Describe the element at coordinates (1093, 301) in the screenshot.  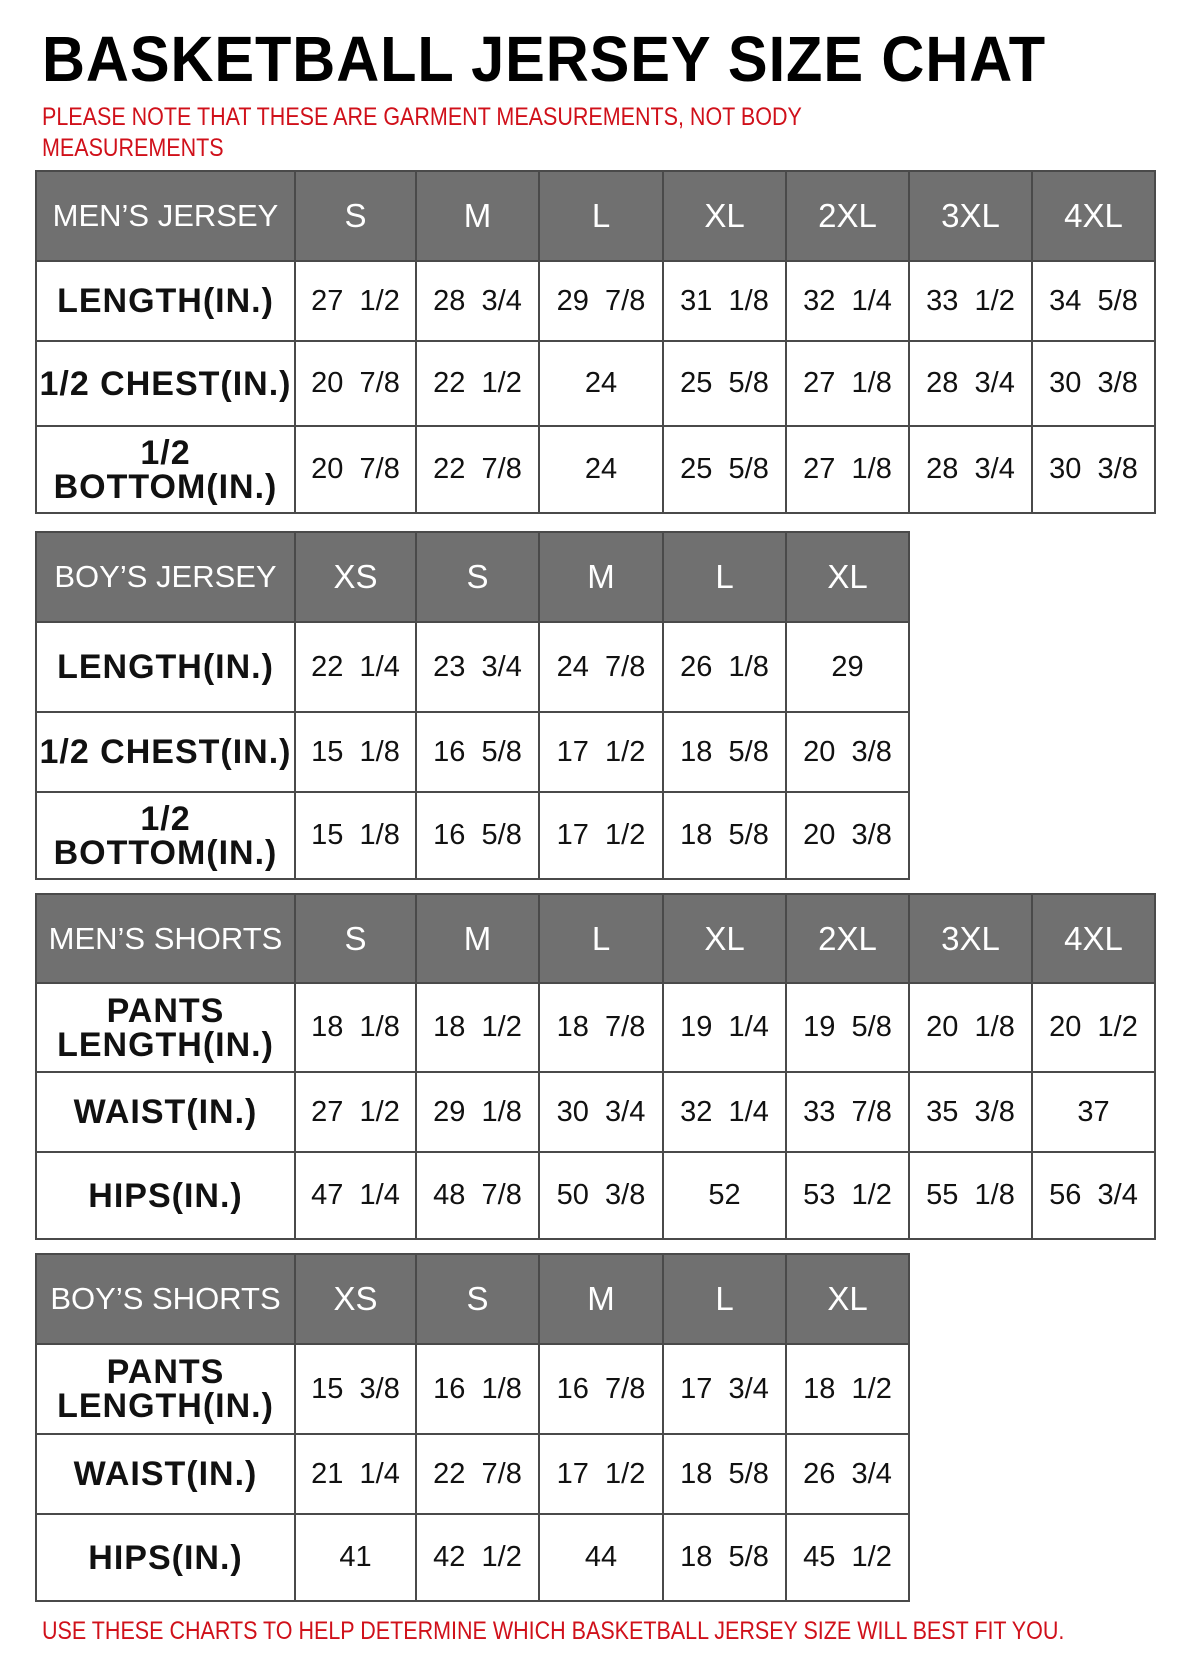
I see `measurement-cell: 34 5/8` at that location.